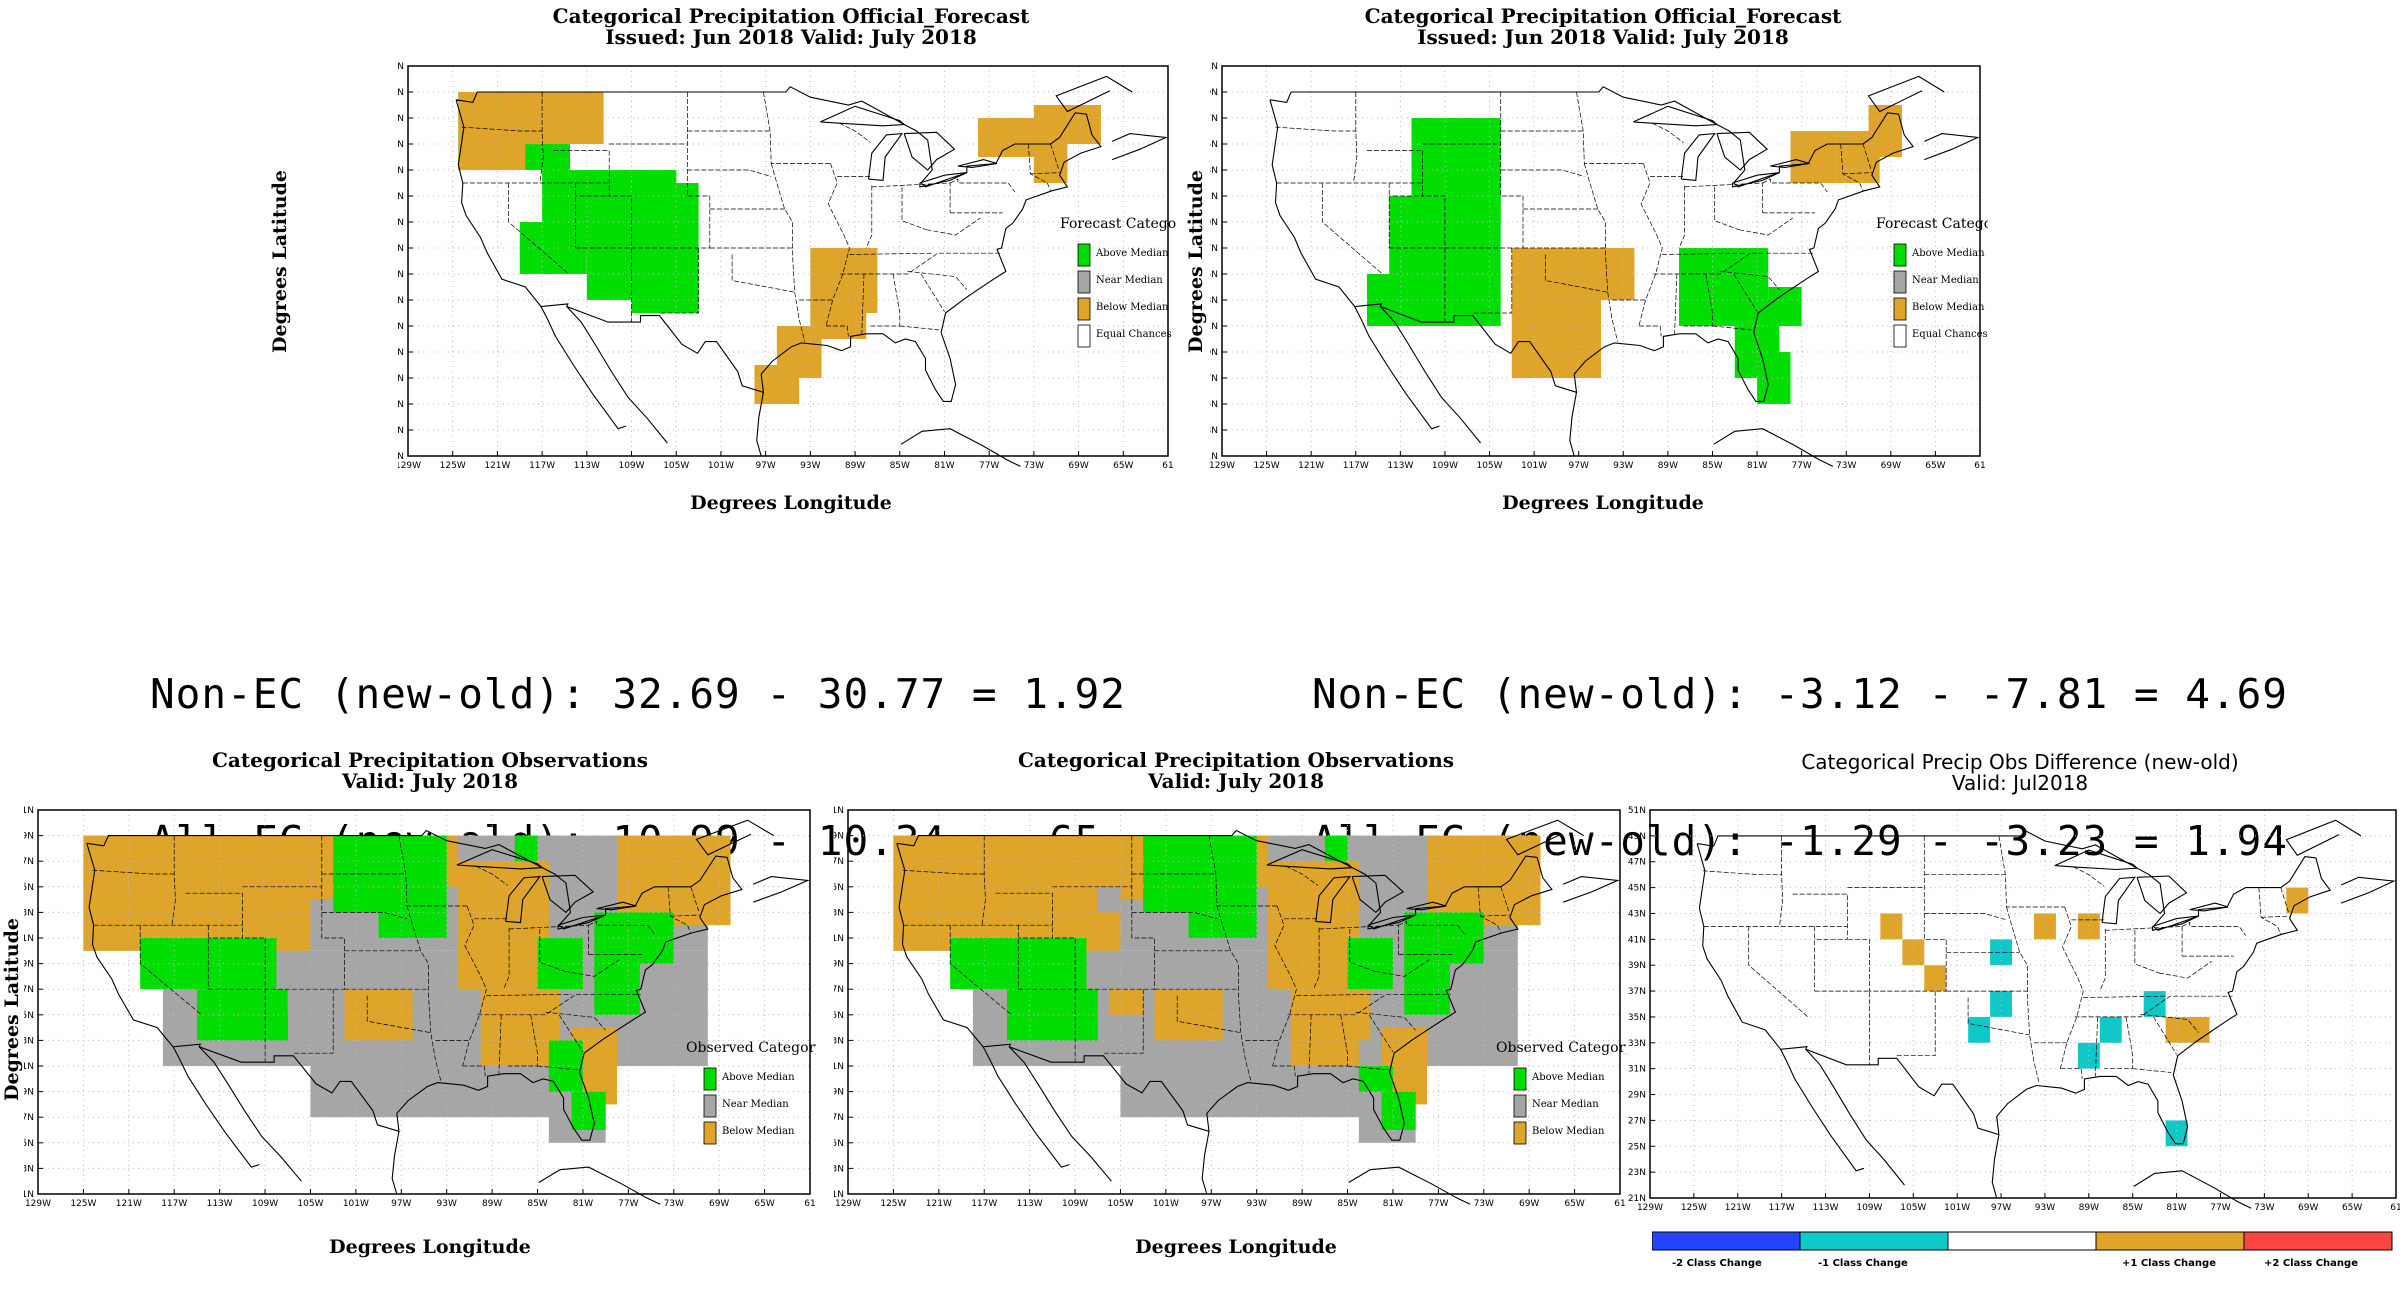 This screenshot has width=2400, height=1306. What do you see at coordinates (2352, 1208) in the screenshot?
I see `lon-tick-label: 65W` at bounding box center [2352, 1208].